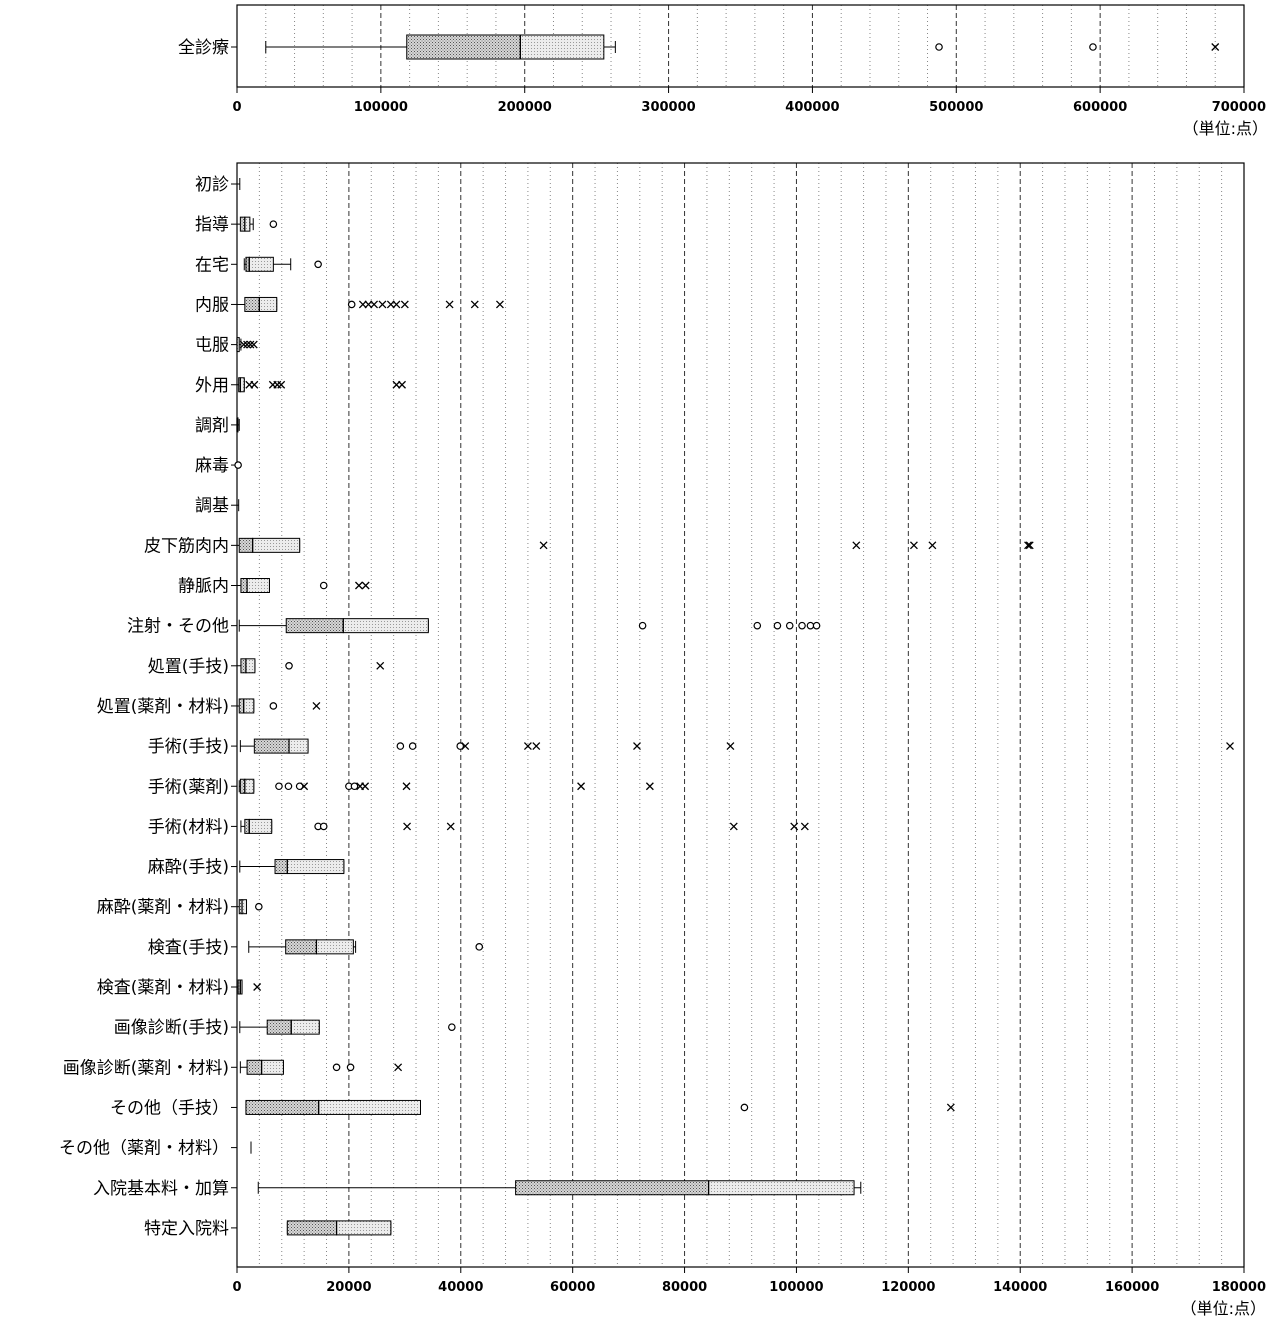 The width and height of the screenshot is (1284, 1318). What do you see at coordinates (274, 587) in the screenshot?
I see `category-row: 静脈内` at bounding box center [274, 587].